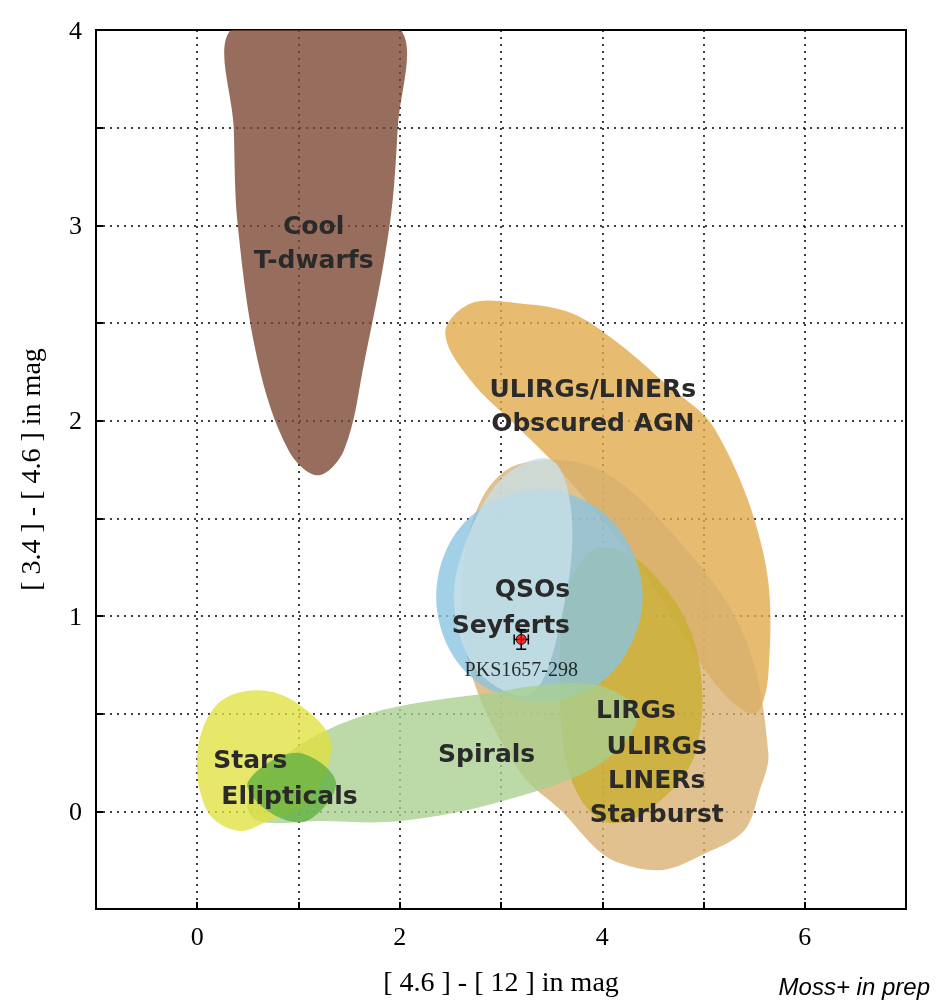 This screenshot has width=942, height=1008. I want to click on x-tick-label: 2, so click(400, 936).